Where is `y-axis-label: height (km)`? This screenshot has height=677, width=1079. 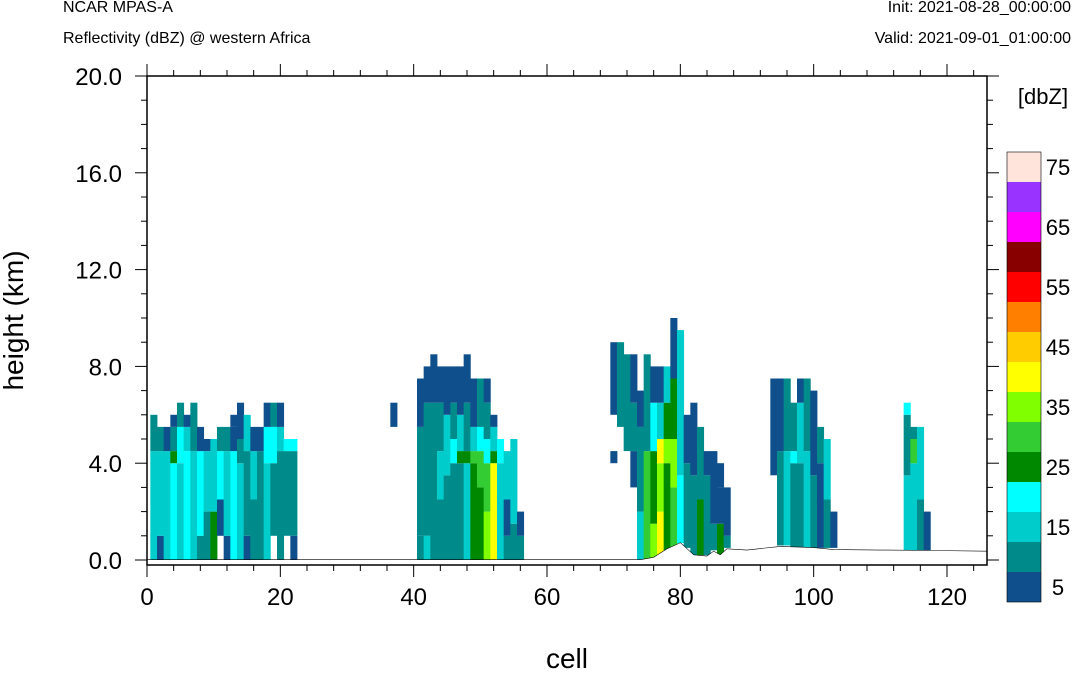
y-axis-label: height (km) is located at coordinates (14, 320).